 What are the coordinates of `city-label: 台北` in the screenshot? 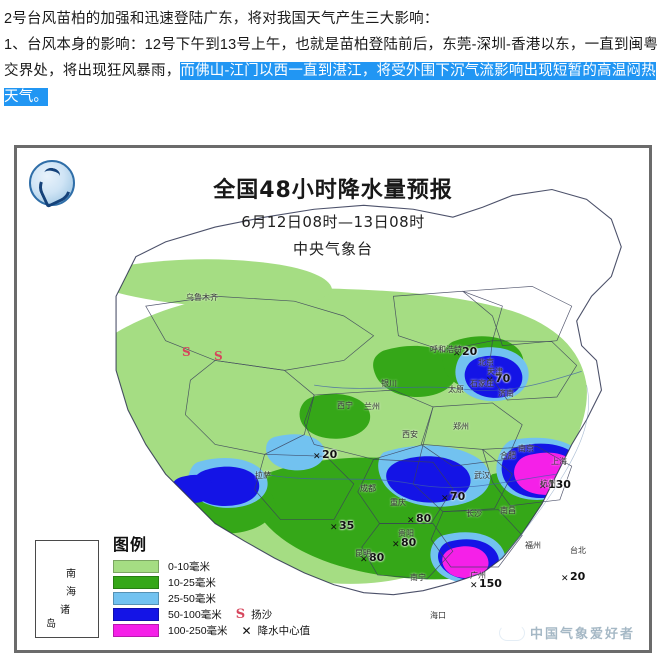 It's located at (578, 550).